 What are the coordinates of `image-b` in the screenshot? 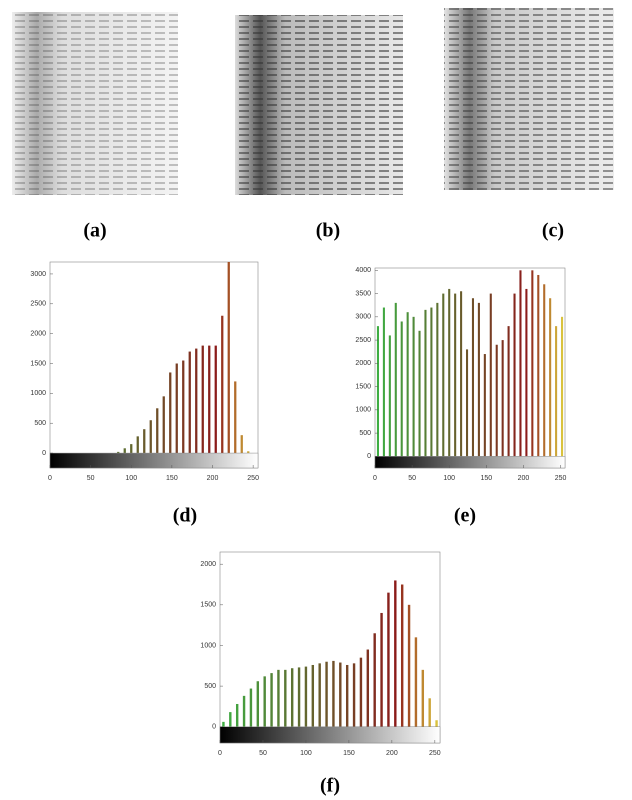 It's located at (319, 105).